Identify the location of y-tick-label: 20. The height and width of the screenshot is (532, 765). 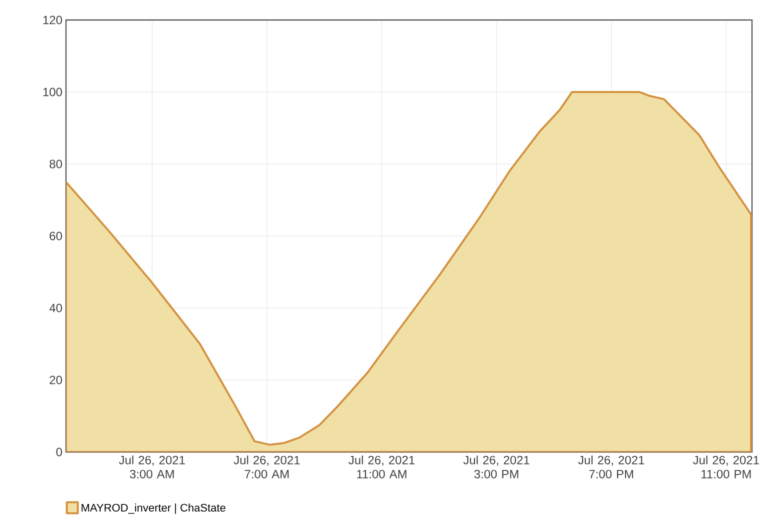
(56, 380).